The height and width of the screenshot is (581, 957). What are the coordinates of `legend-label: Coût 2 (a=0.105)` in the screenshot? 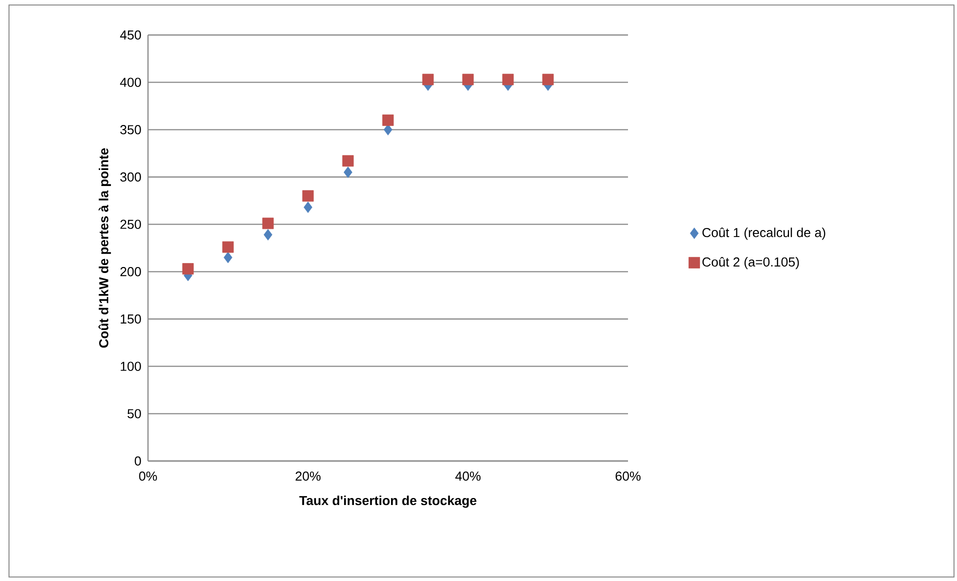 It's located at (750, 263).